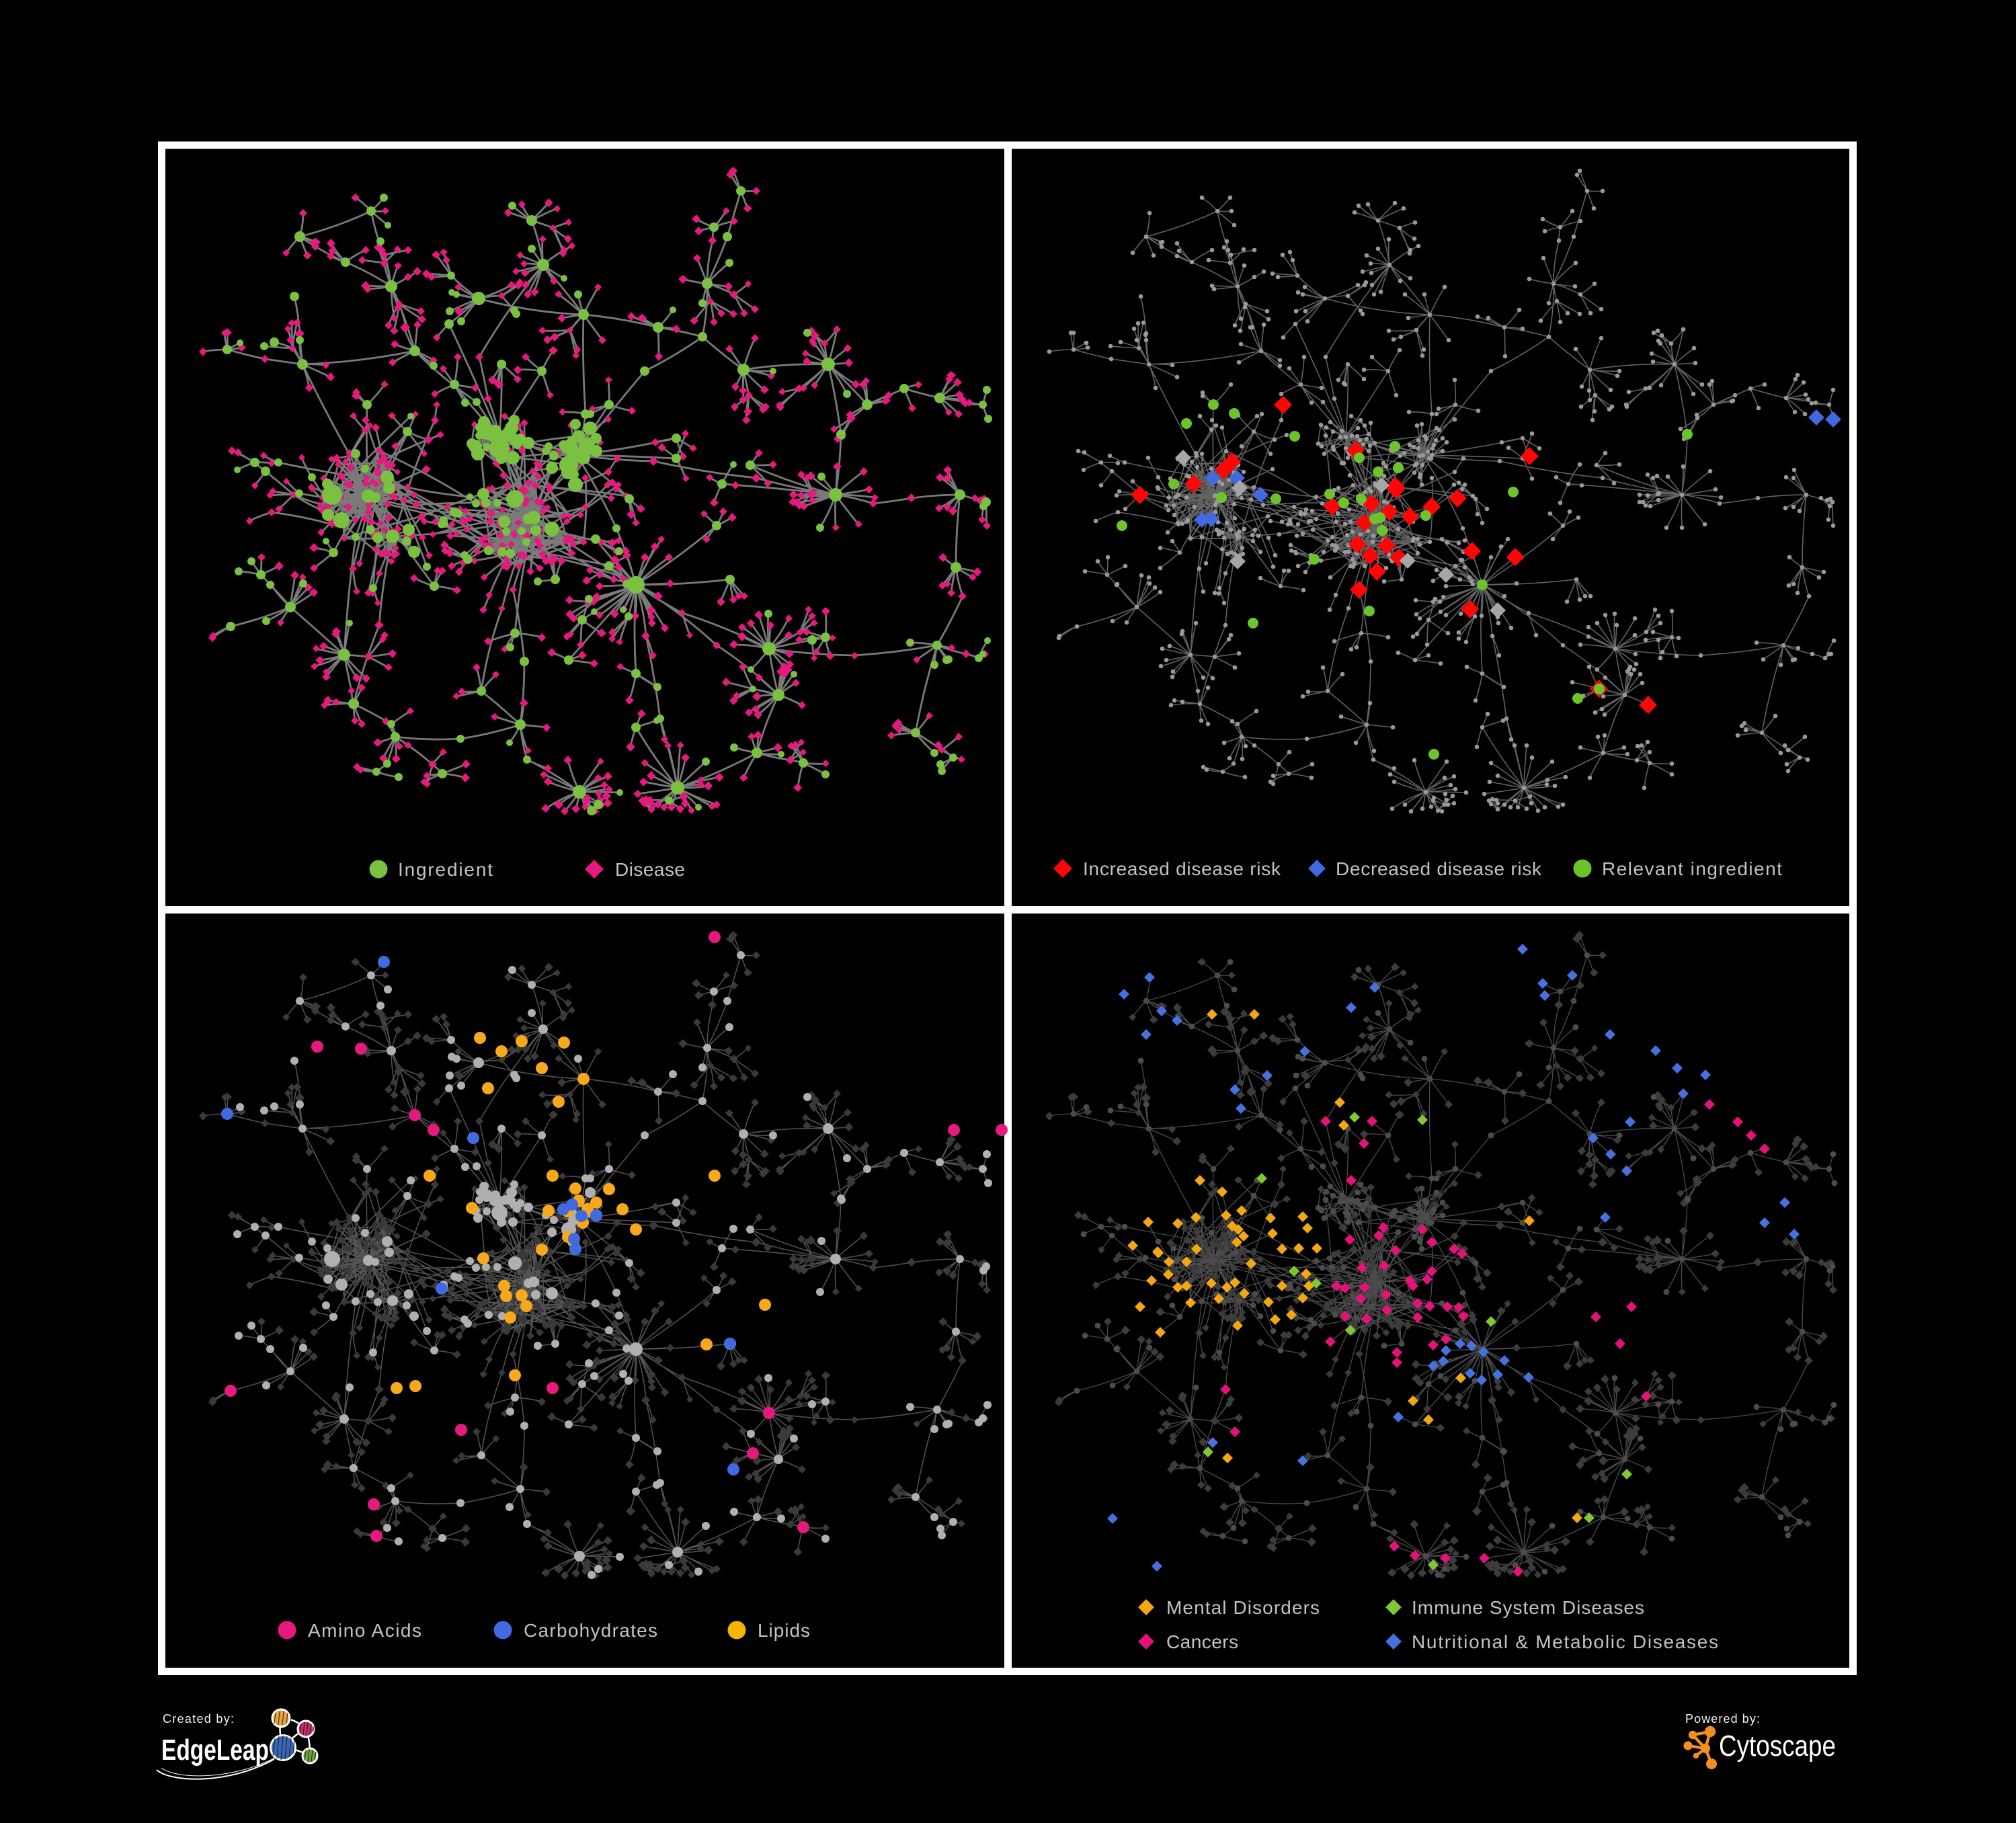 This screenshot has width=2016, height=1823. What do you see at coordinates (1439, 868) in the screenshot?
I see `svg-text: Decreased disease risk` at bounding box center [1439, 868].